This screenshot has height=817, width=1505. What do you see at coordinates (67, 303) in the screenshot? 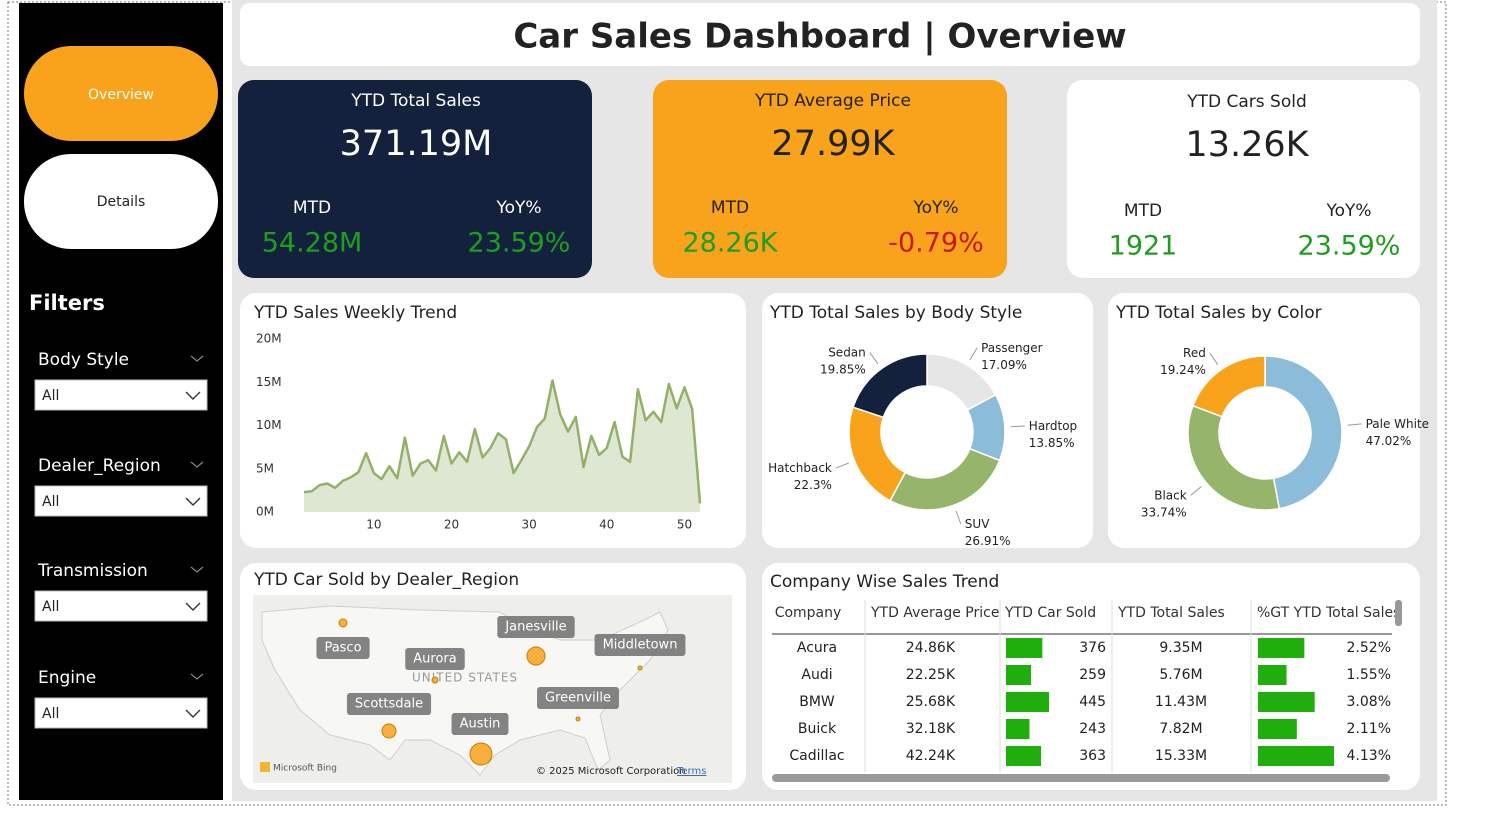
I see `filters-title: Filters` at bounding box center [67, 303].